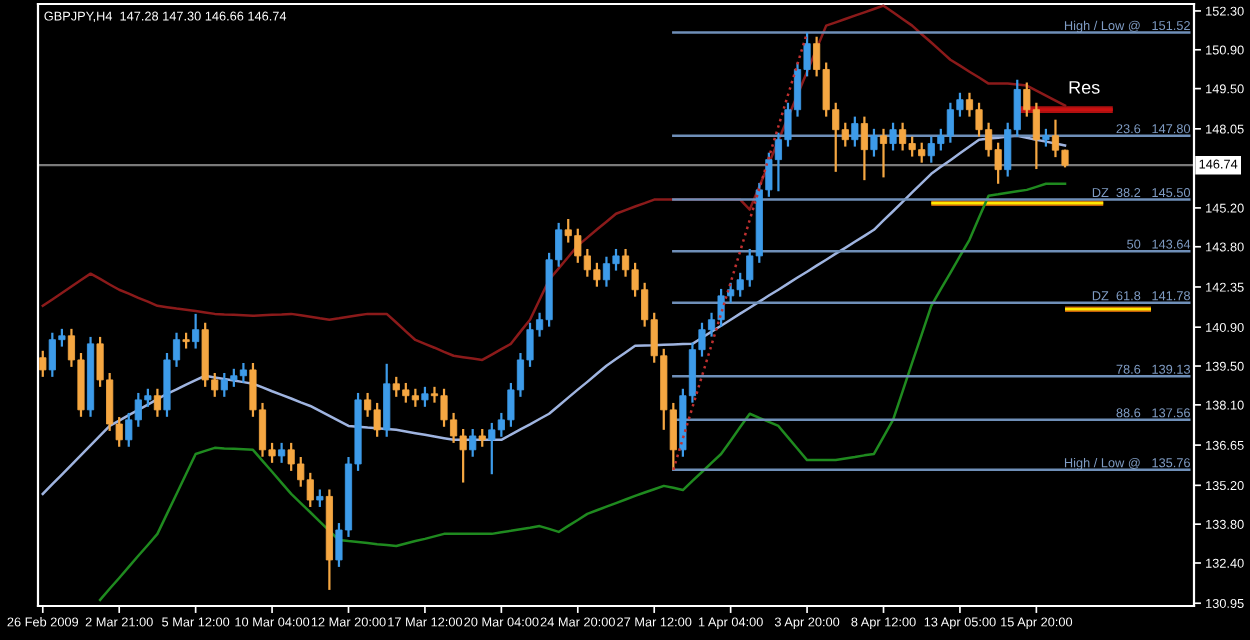  Describe the element at coordinates (740, 251) in the screenshot. I see `line-series` at that location.